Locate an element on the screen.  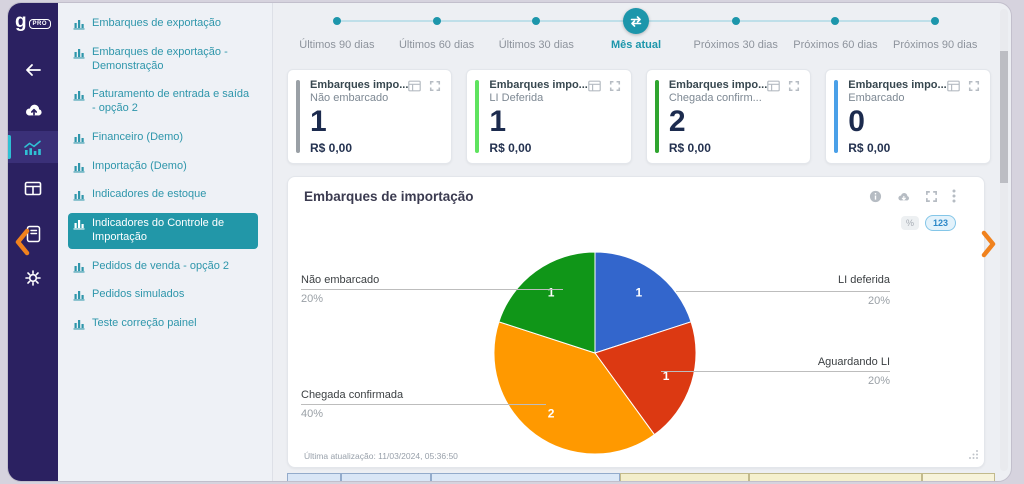
logo-g-glyph: g is located at coordinates (20, 21).